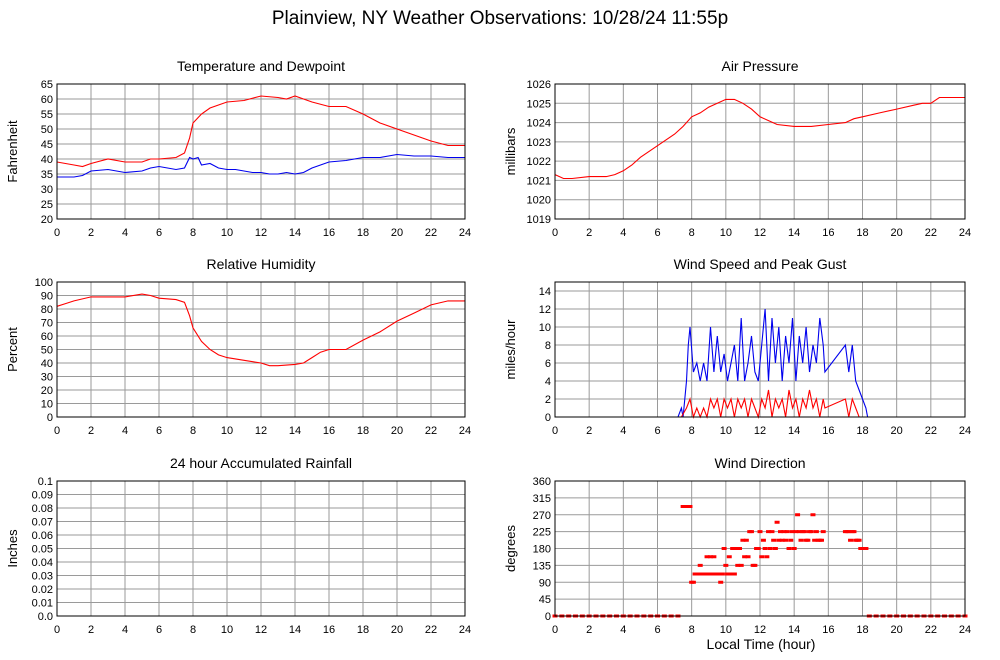  I want to click on y-tick-label: 1020, so click(539, 201).